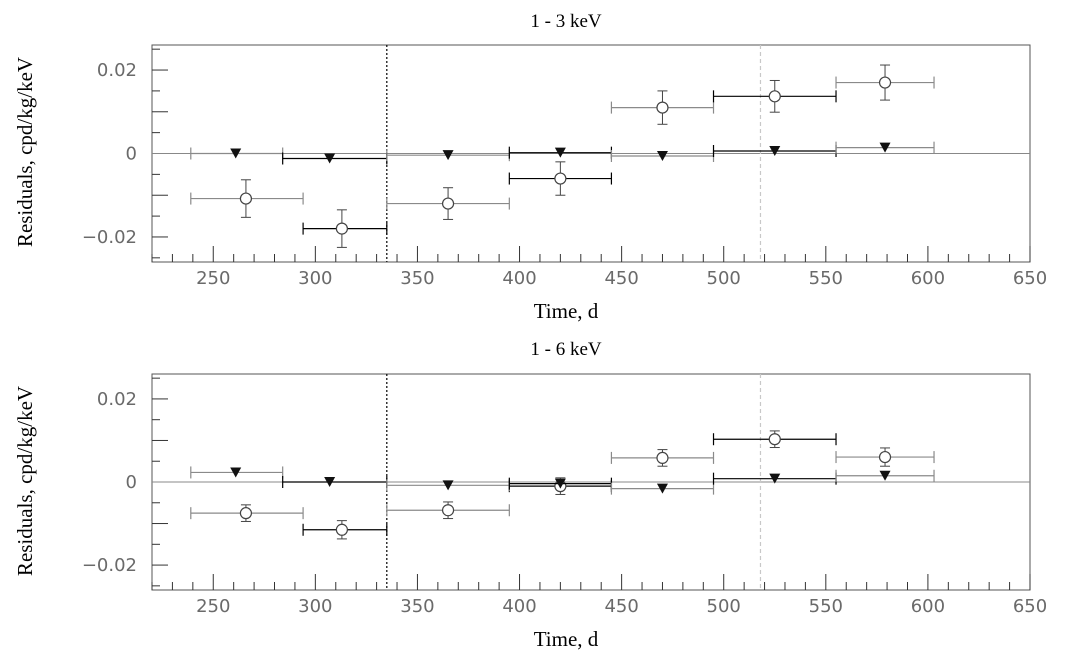 This screenshot has width=1083, height=655. I want to click on data-marks, so click(562, 485).